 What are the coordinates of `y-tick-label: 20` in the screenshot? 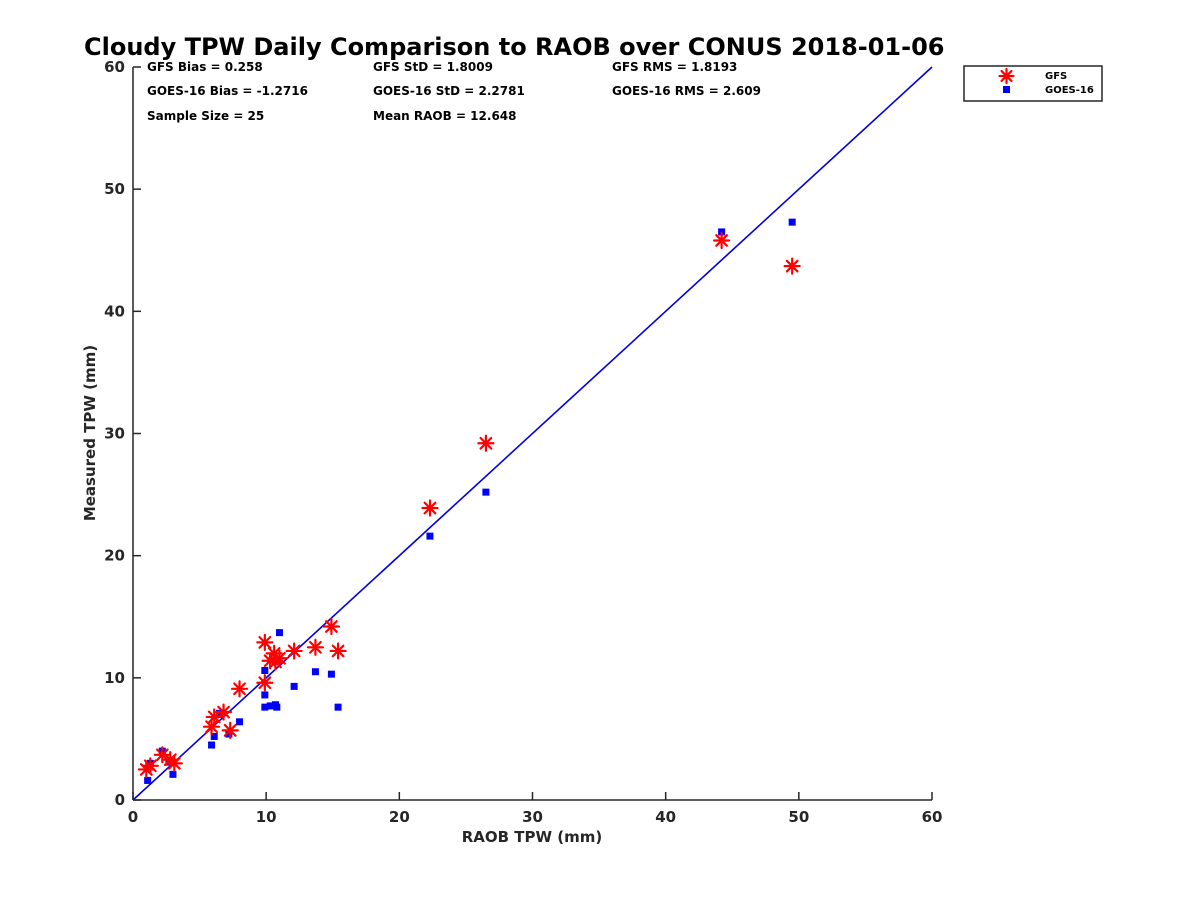 It's located at (114, 556).